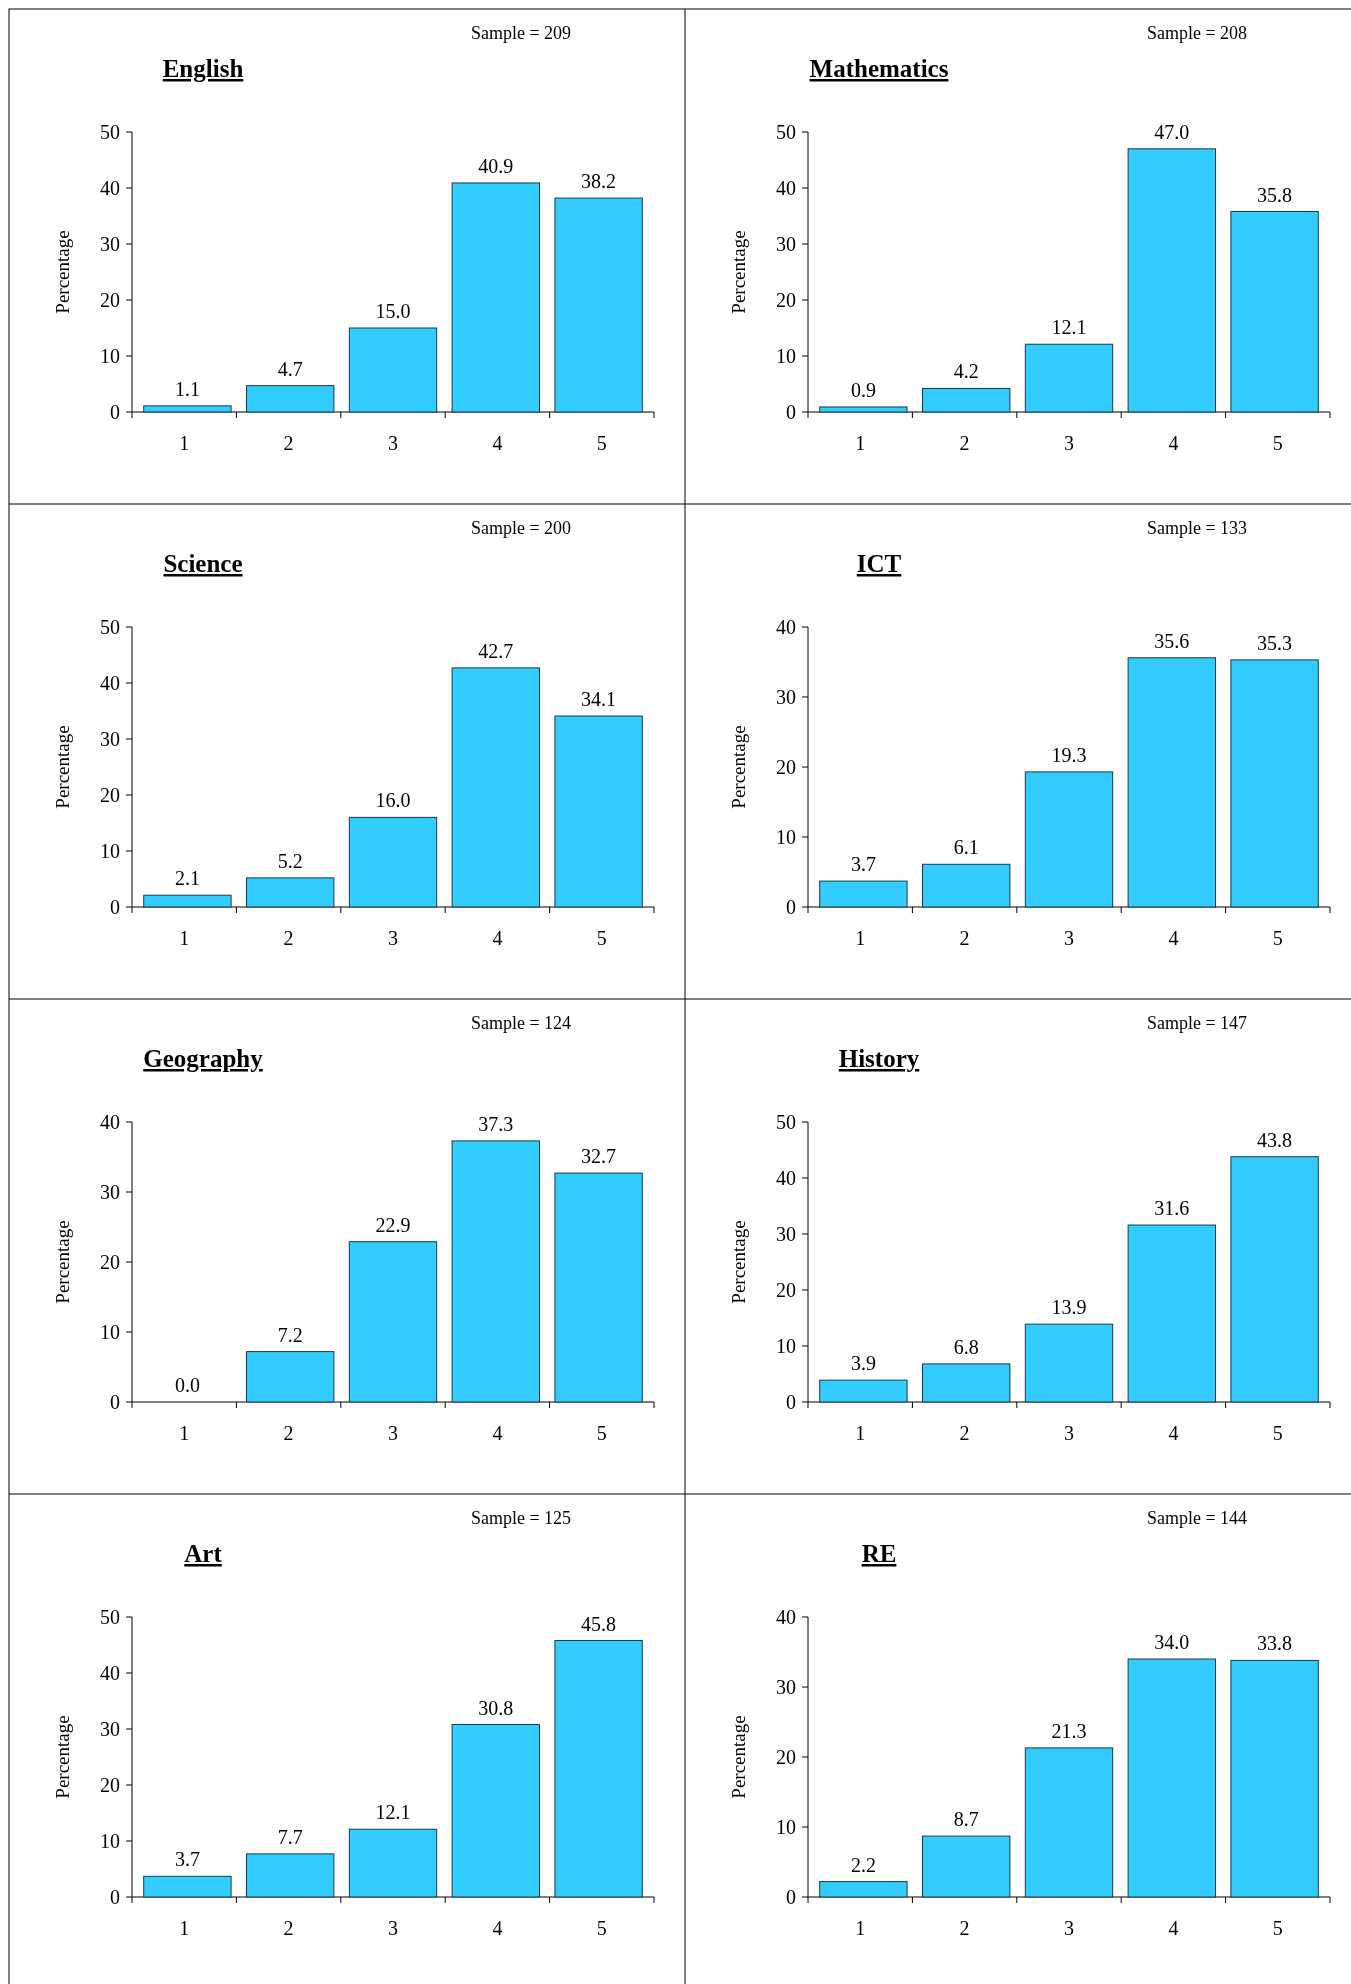 The width and height of the screenshot is (1351, 1984). I want to click on data-label: 31.6, so click(1172, 1208).